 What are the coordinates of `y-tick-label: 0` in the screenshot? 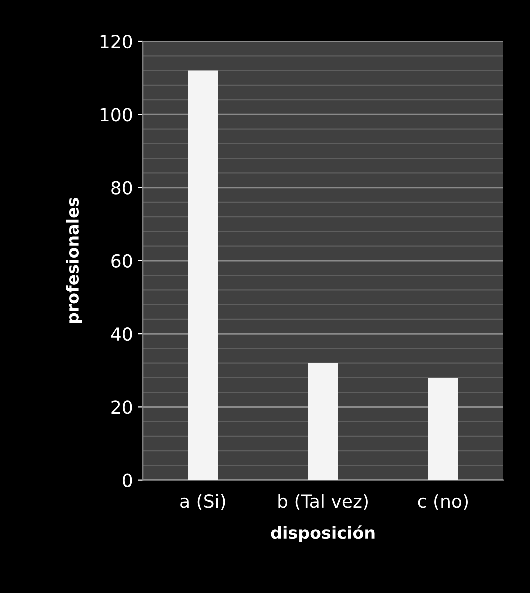 It's located at (127, 481).